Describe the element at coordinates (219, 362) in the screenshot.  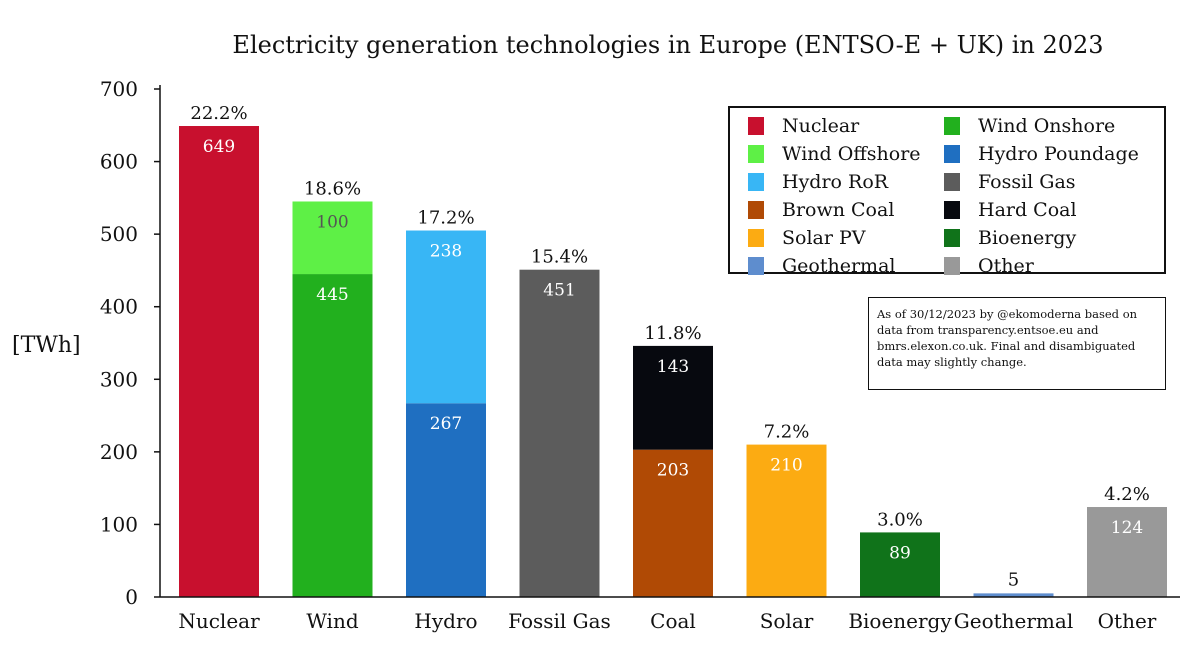
I see `bar-segment-nuclear` at that location.